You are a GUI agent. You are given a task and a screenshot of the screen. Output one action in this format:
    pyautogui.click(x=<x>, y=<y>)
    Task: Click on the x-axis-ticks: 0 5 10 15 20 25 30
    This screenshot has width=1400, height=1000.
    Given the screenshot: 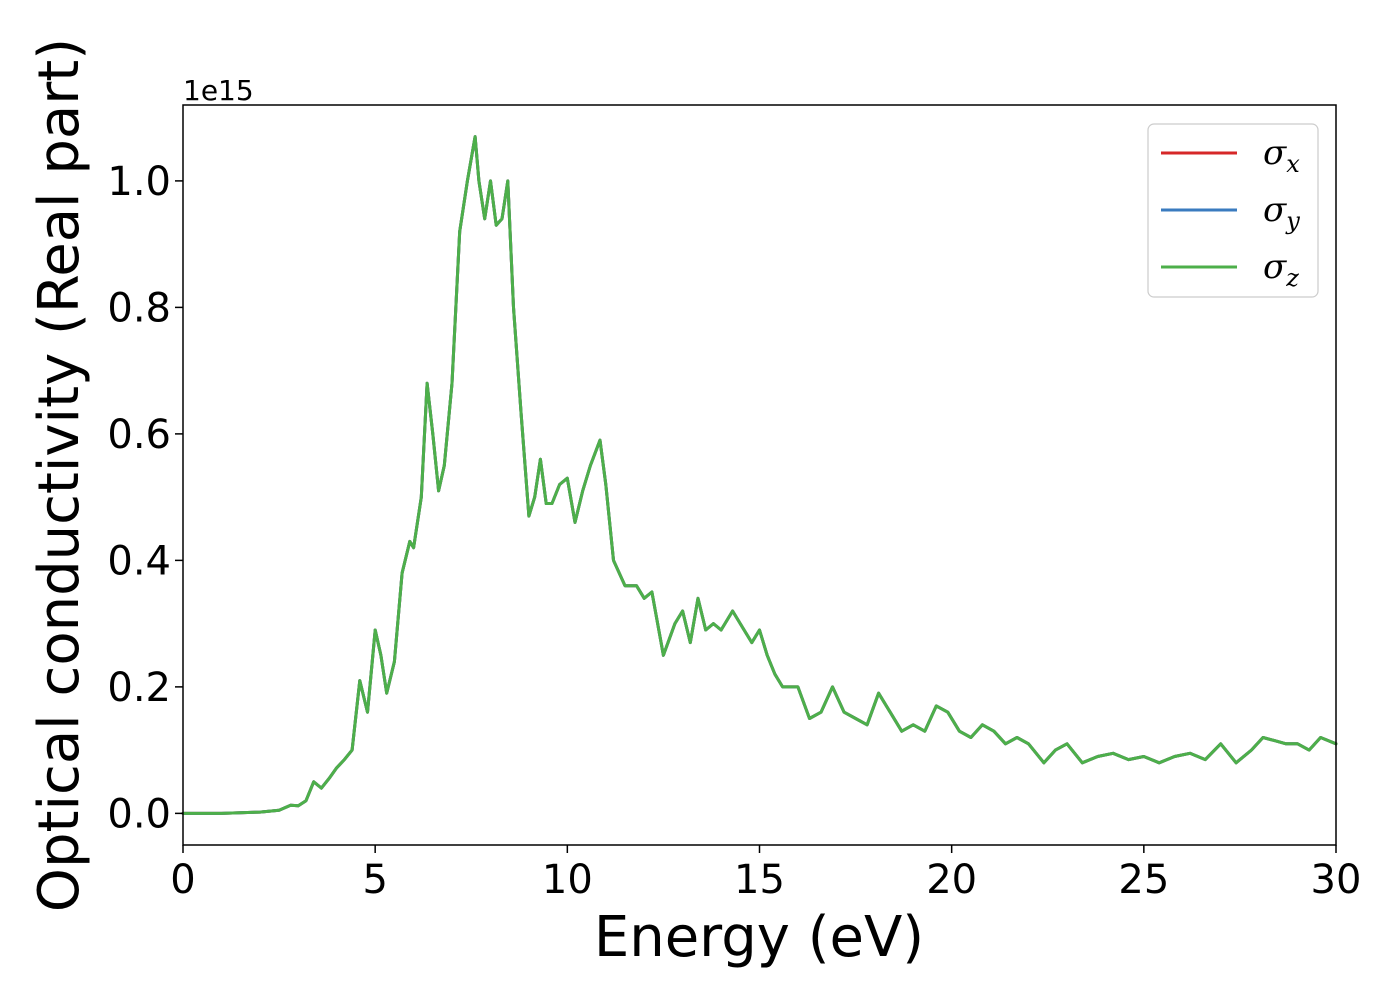 What is the action you would take?
    pyautogui.click(x=765, y=874)
    